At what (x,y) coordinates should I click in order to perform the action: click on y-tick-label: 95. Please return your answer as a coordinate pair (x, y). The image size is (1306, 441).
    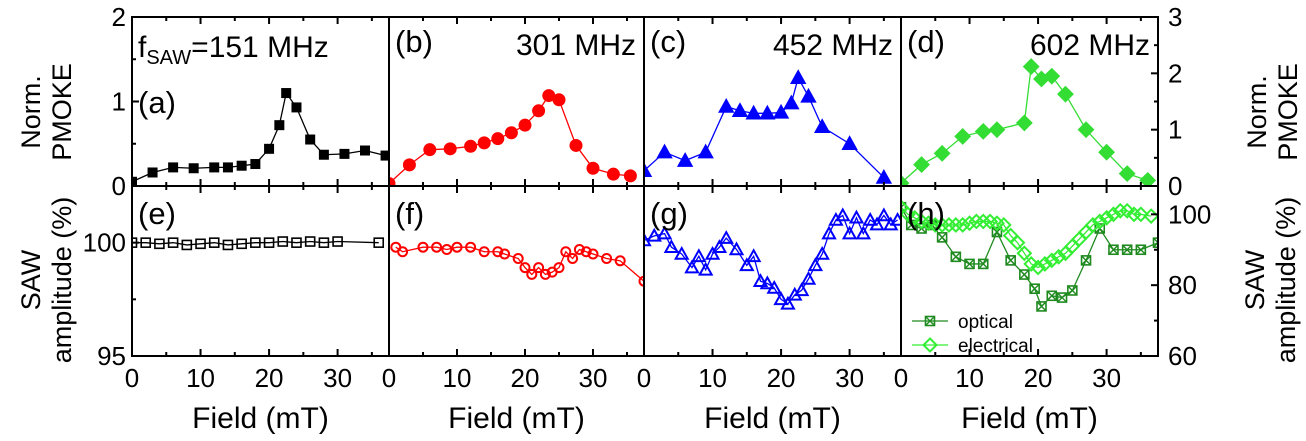
    Looking at the image, I should click on (111, 356).